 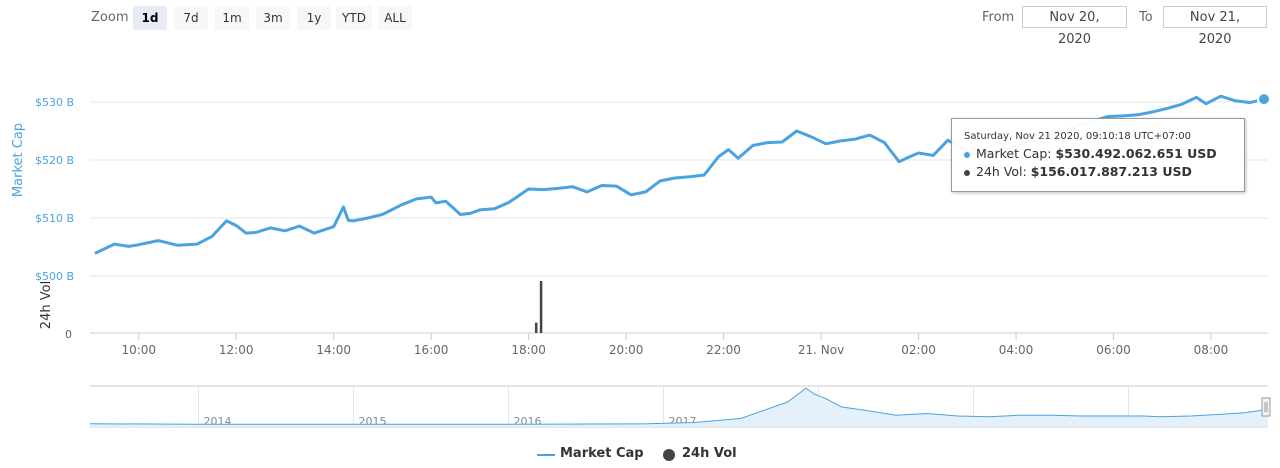 What do you see at coordinates (431, 350) in the screenshot?
I see `x-tick-label: 16:00` at bounding box center [431, 350].